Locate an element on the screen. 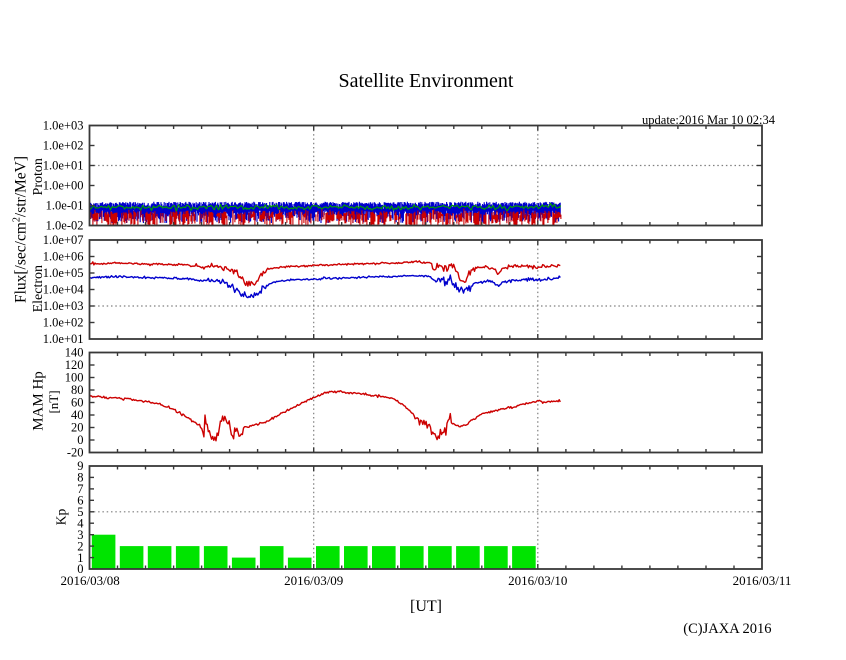 This screenshot has width=846, height=660. svg-text: 3 is located at coordinates (80, 535).